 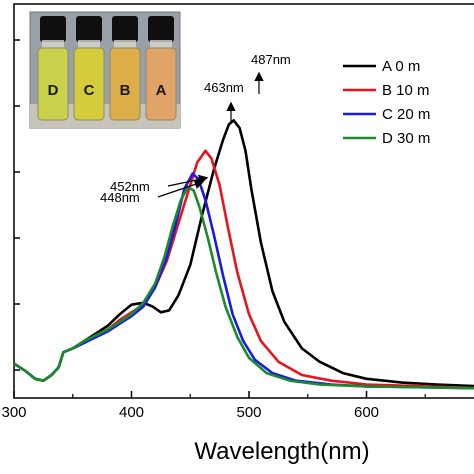 What do you see at coordinates (125, 90) in the screenshot?
I see `vial-label-B: B` at bounding box center [125, 90].